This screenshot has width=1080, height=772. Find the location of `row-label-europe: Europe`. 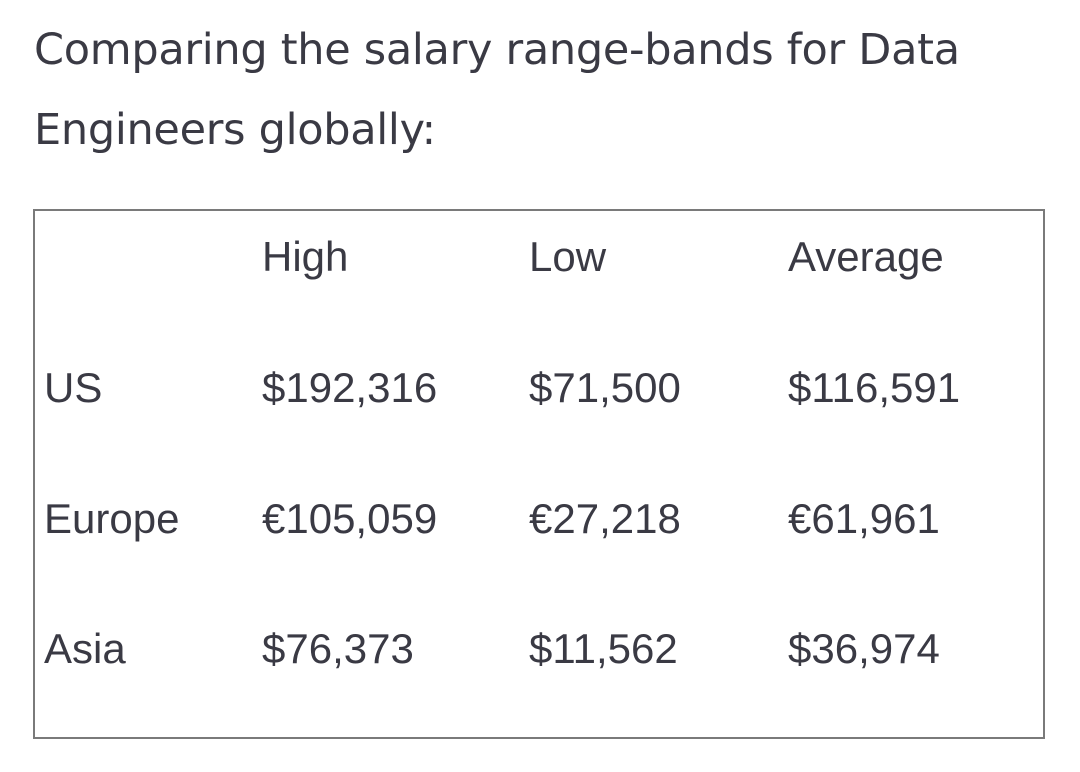

row-label-europe: Europe is located at coordinates (112, 518).